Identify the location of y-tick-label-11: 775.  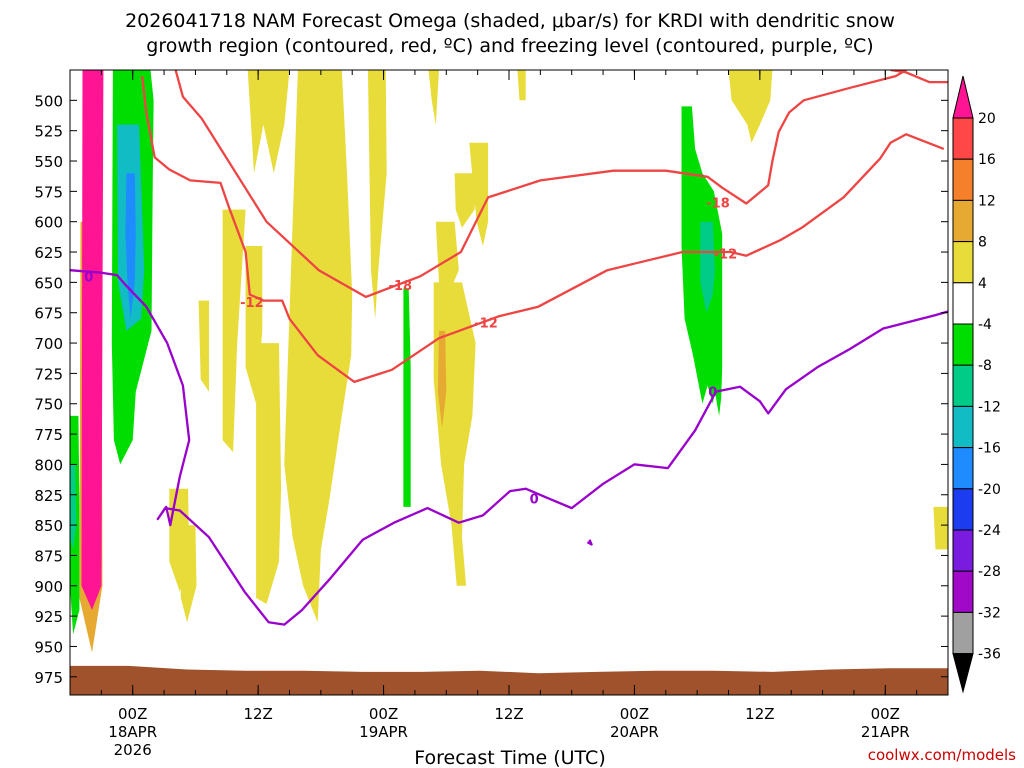
(48, 435).